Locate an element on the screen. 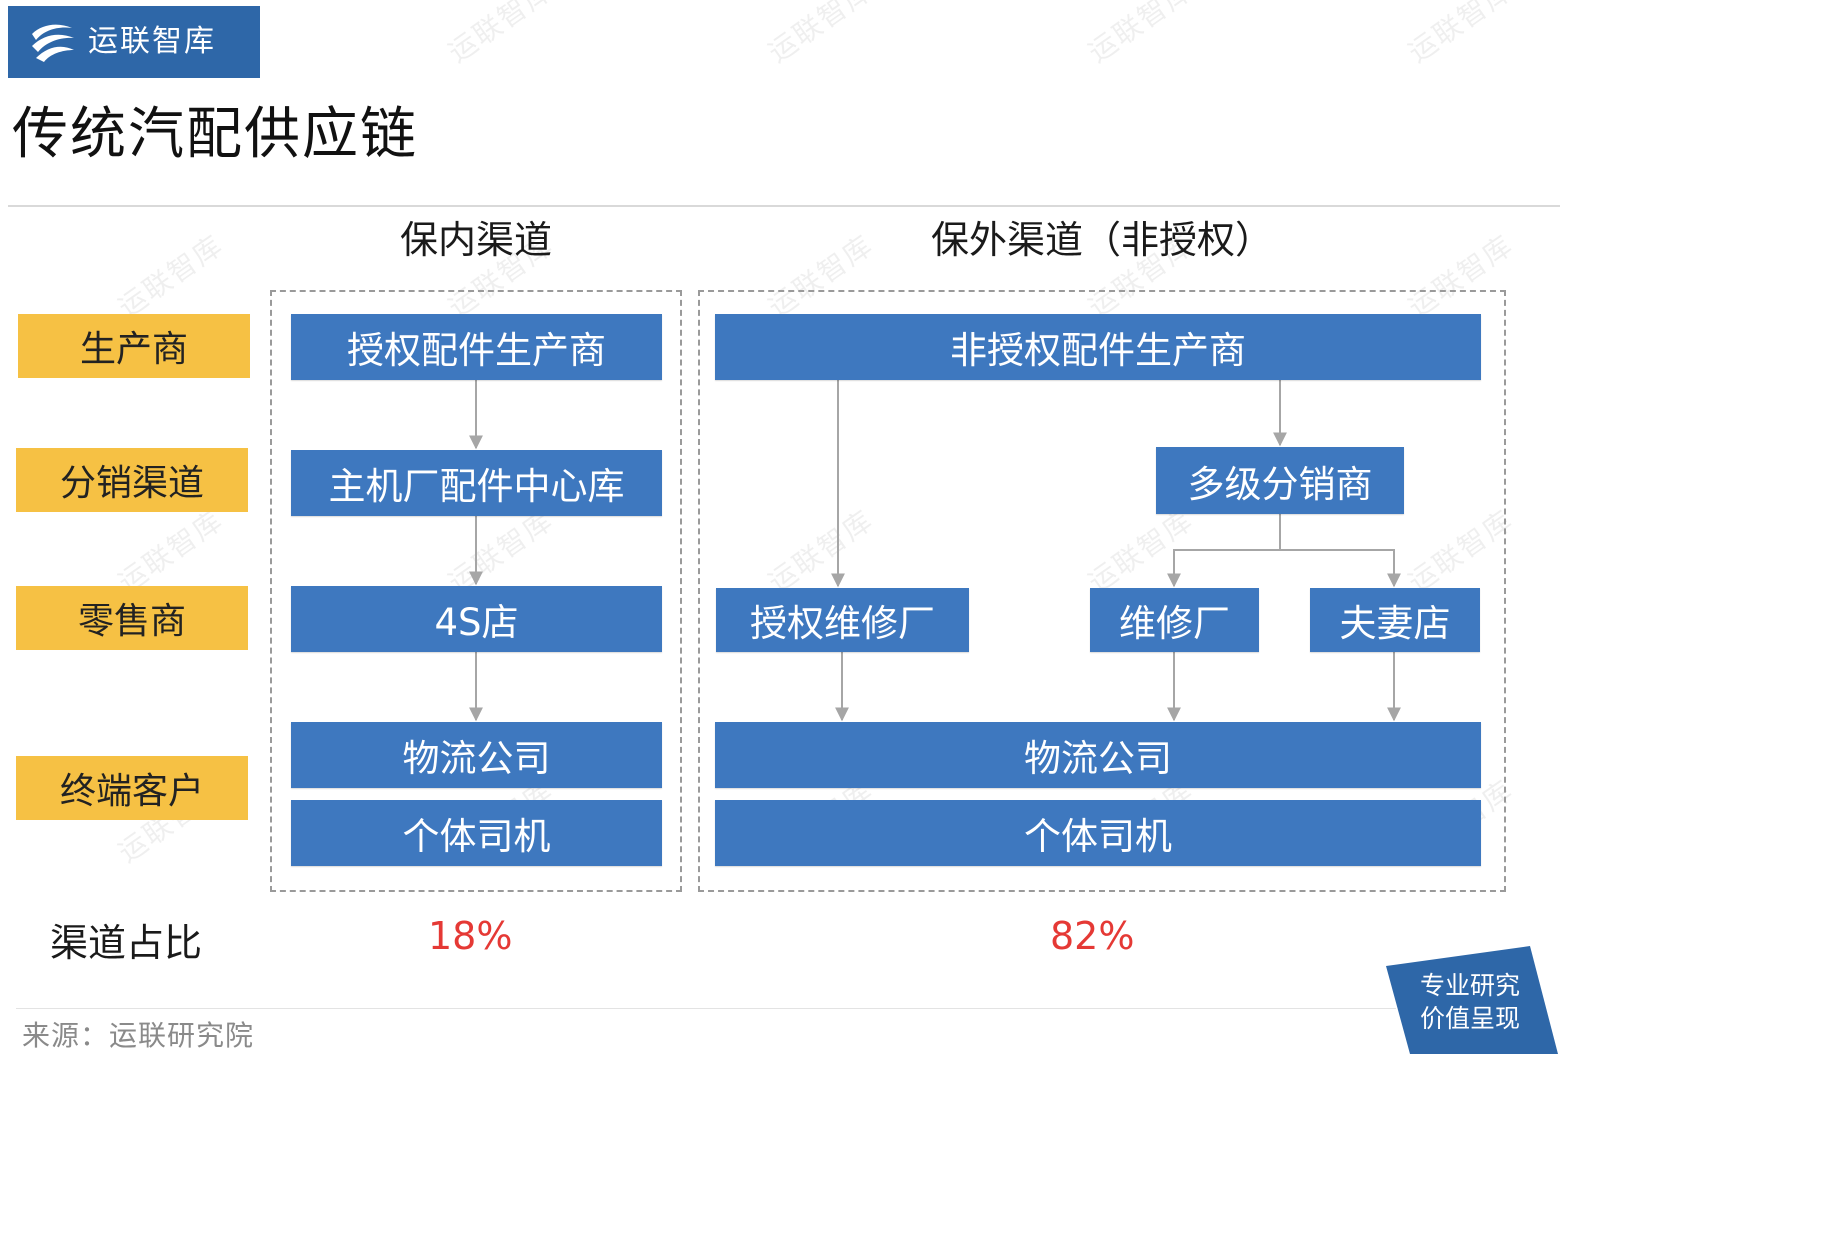 This screenshot has height=1240, width=1846. node-multi-level-distributor: 多级分销商 is located at coordinates (1280, 480).